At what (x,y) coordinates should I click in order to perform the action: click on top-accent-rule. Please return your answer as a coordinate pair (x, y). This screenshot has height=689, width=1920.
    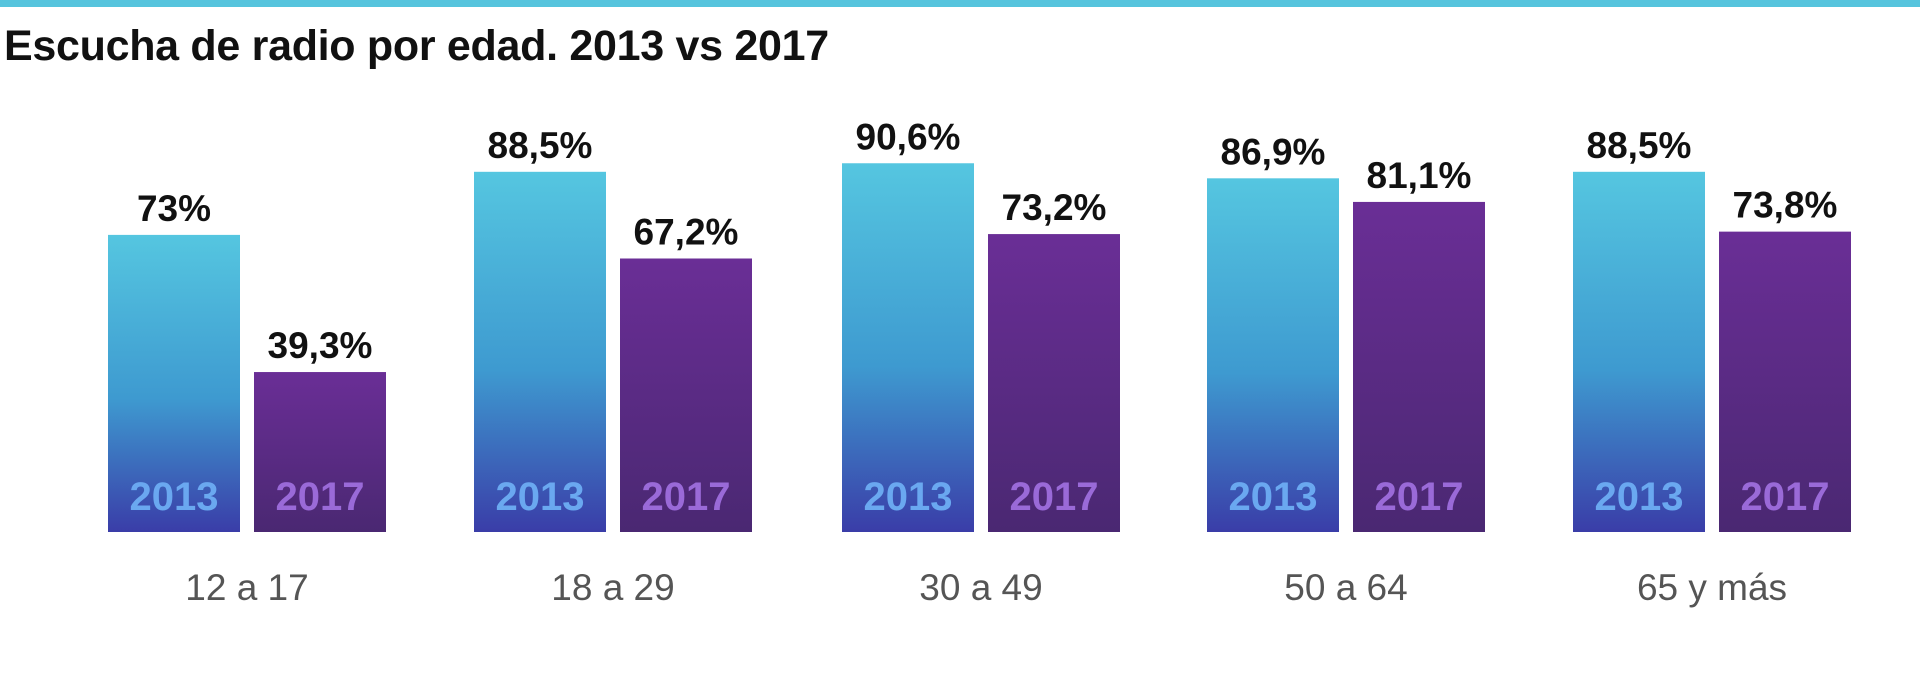
    Looking at the image, I should click on (960, 3).